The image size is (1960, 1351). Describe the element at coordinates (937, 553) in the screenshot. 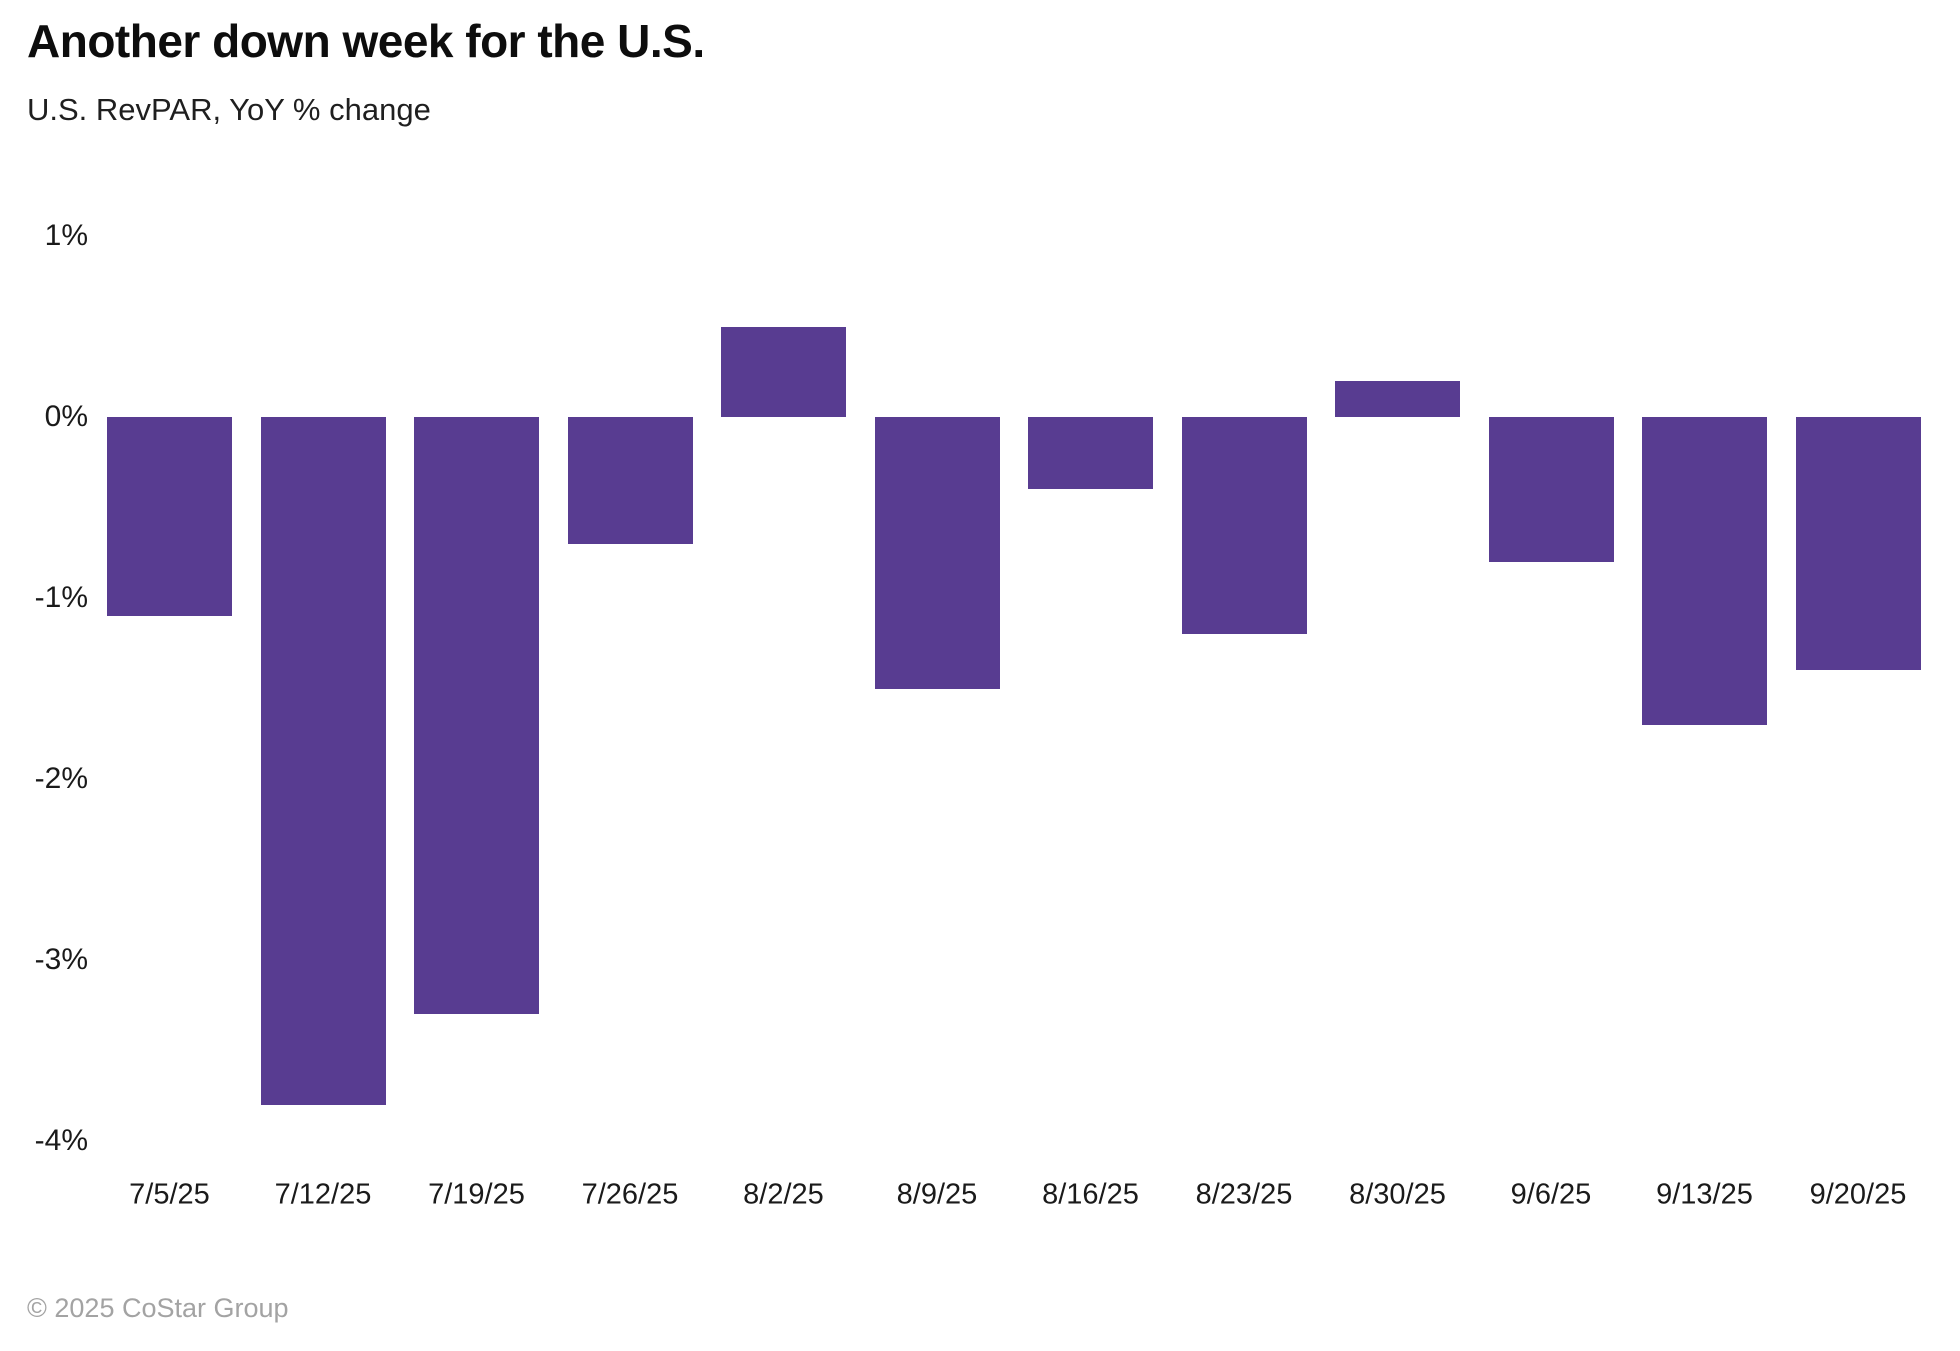

I see `bar-8/9/25` at that location.